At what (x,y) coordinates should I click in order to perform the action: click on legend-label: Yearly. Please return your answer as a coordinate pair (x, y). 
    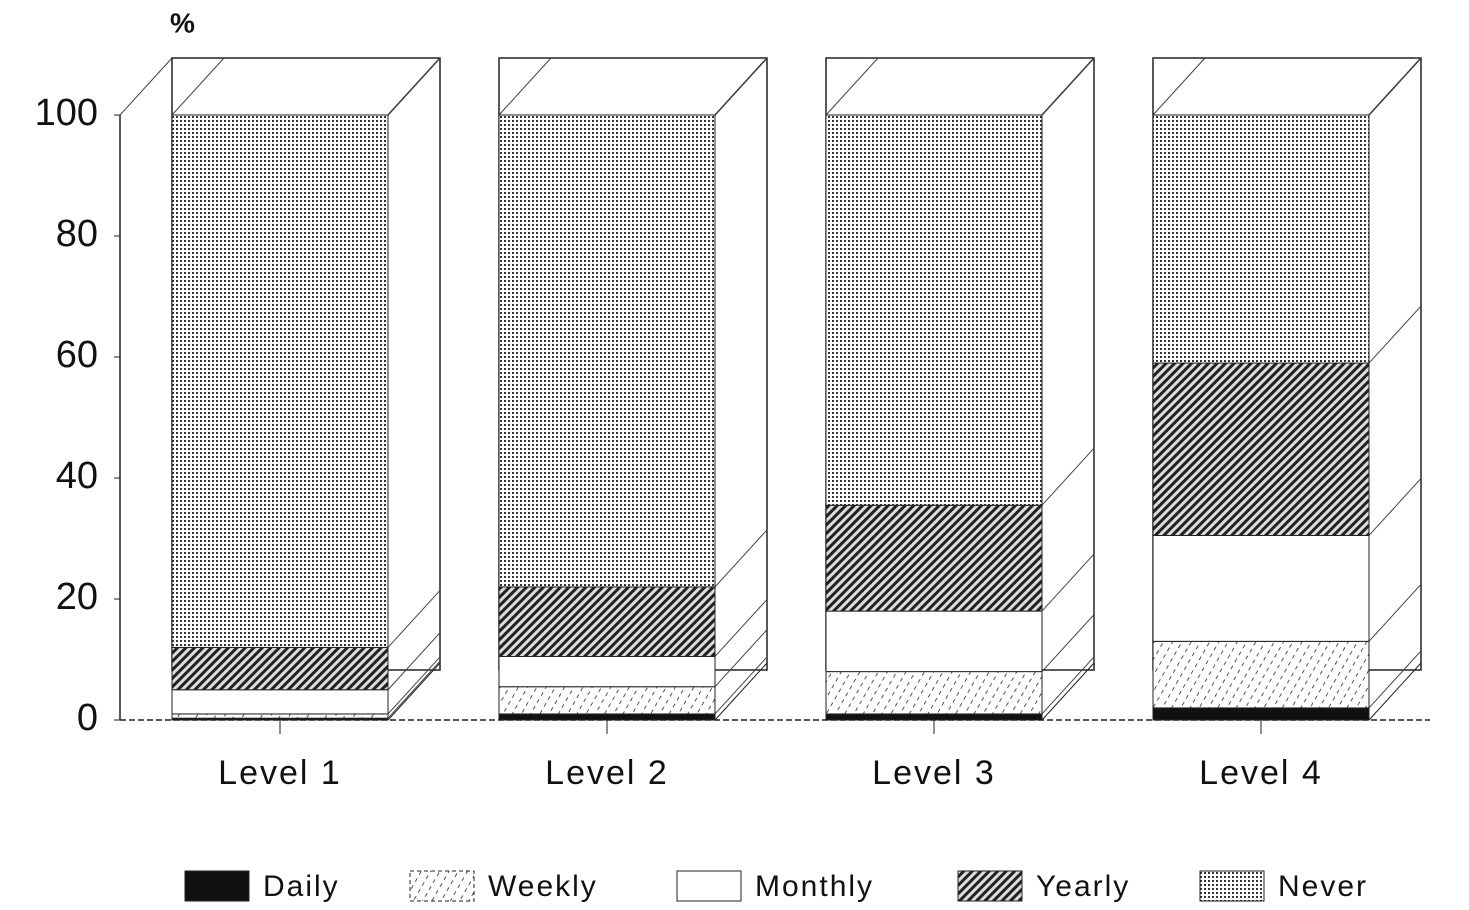
    Looking at the image, I should click on (1083, 886).